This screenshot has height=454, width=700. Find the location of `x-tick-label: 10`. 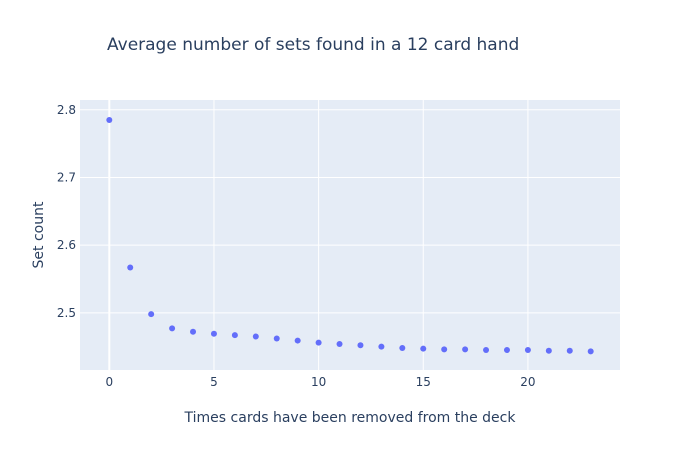

x-tick-label: 10 is located at coordinates (318, 382).